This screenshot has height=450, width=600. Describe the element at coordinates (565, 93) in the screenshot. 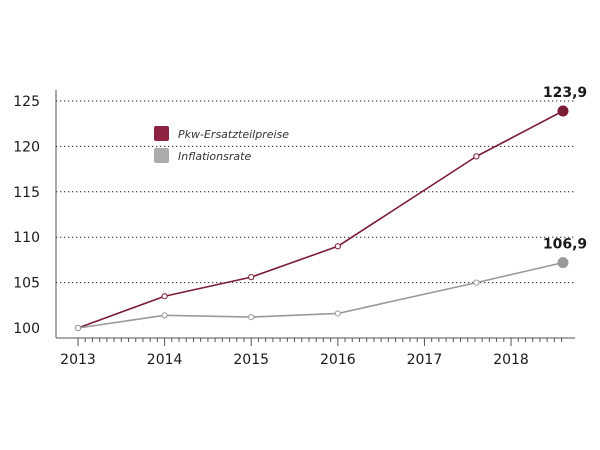

I see `end-value-label: 123,9` at that location.